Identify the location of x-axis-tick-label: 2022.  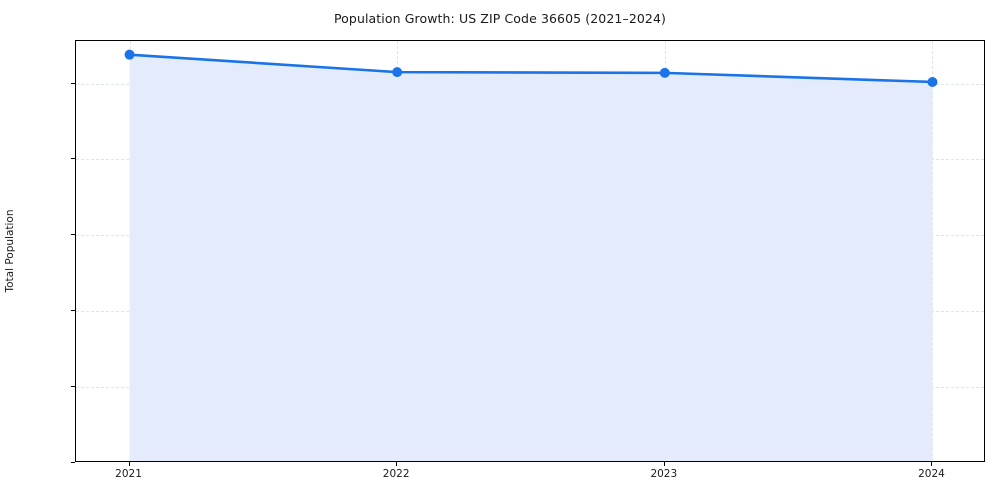
(396, 474).